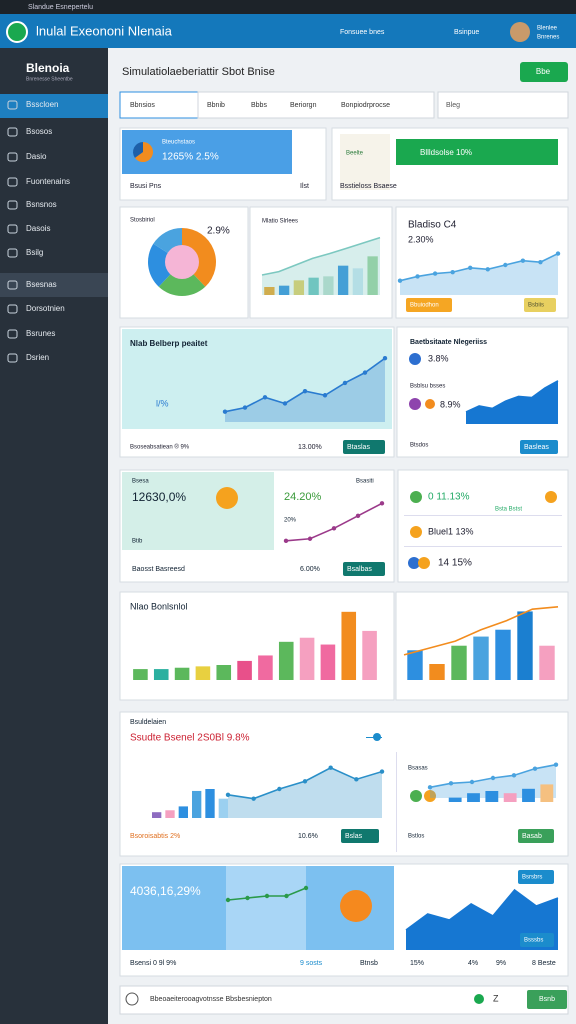 This screenshot has width=576, height=1024. Describe the element at coordinates (42, 104) in the screenshot. I see `label: Bsscloen` at that location.